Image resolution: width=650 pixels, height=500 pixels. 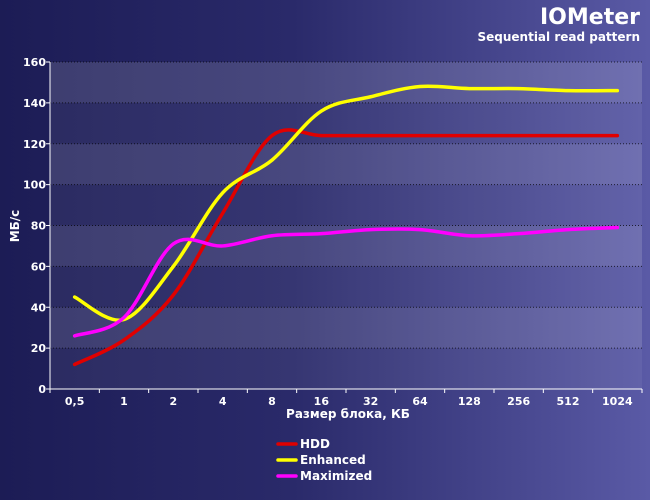 I want to click on x-tick-label: 32, so click(x=370, y=401).